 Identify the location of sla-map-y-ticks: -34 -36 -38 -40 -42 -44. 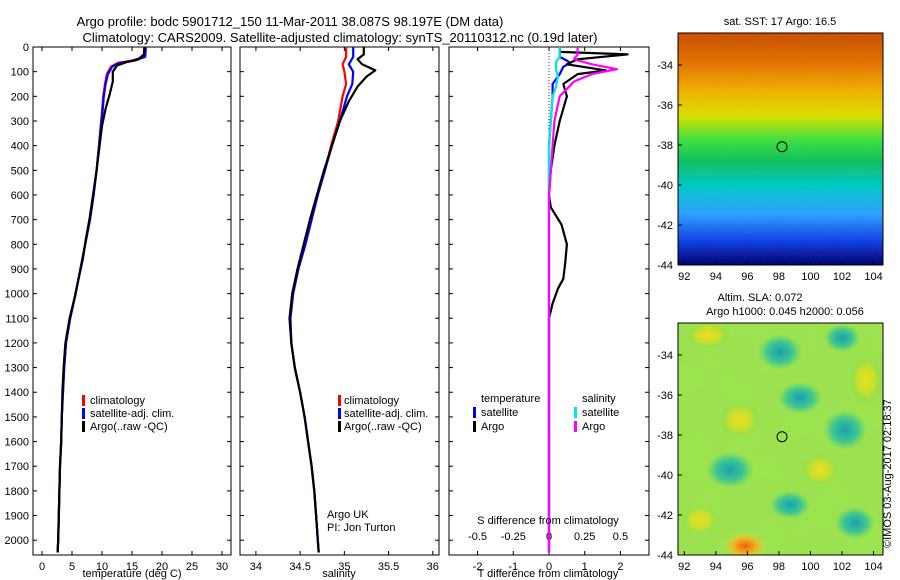
(669, 456).